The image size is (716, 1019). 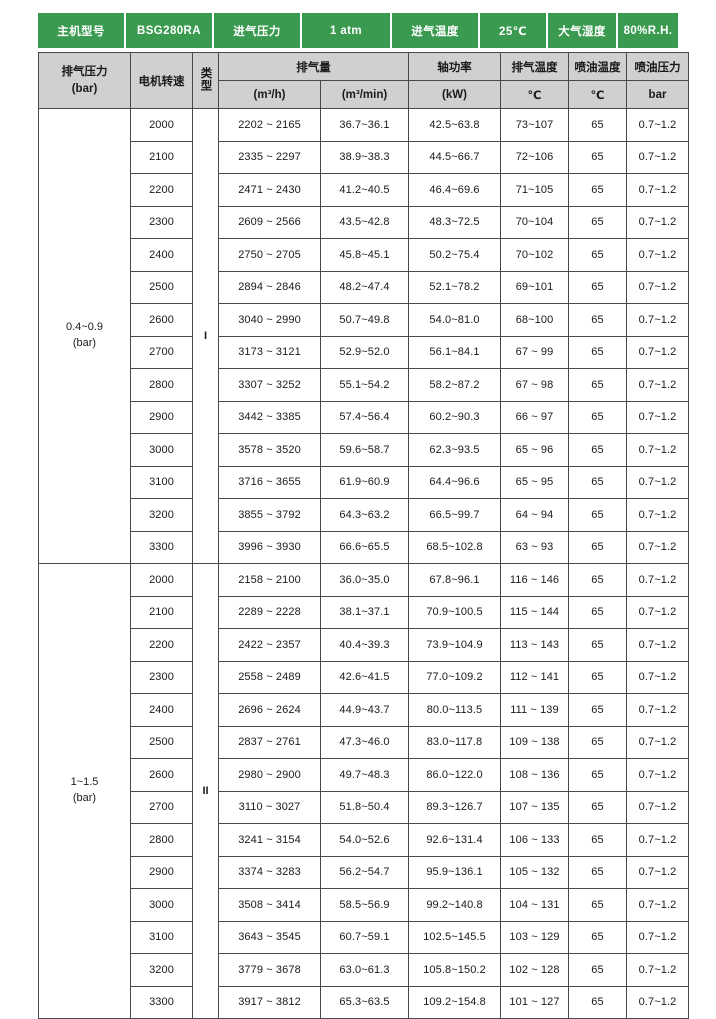 I want to click on group-pressure-range: 1~1.5, so click(x=84, y=782).